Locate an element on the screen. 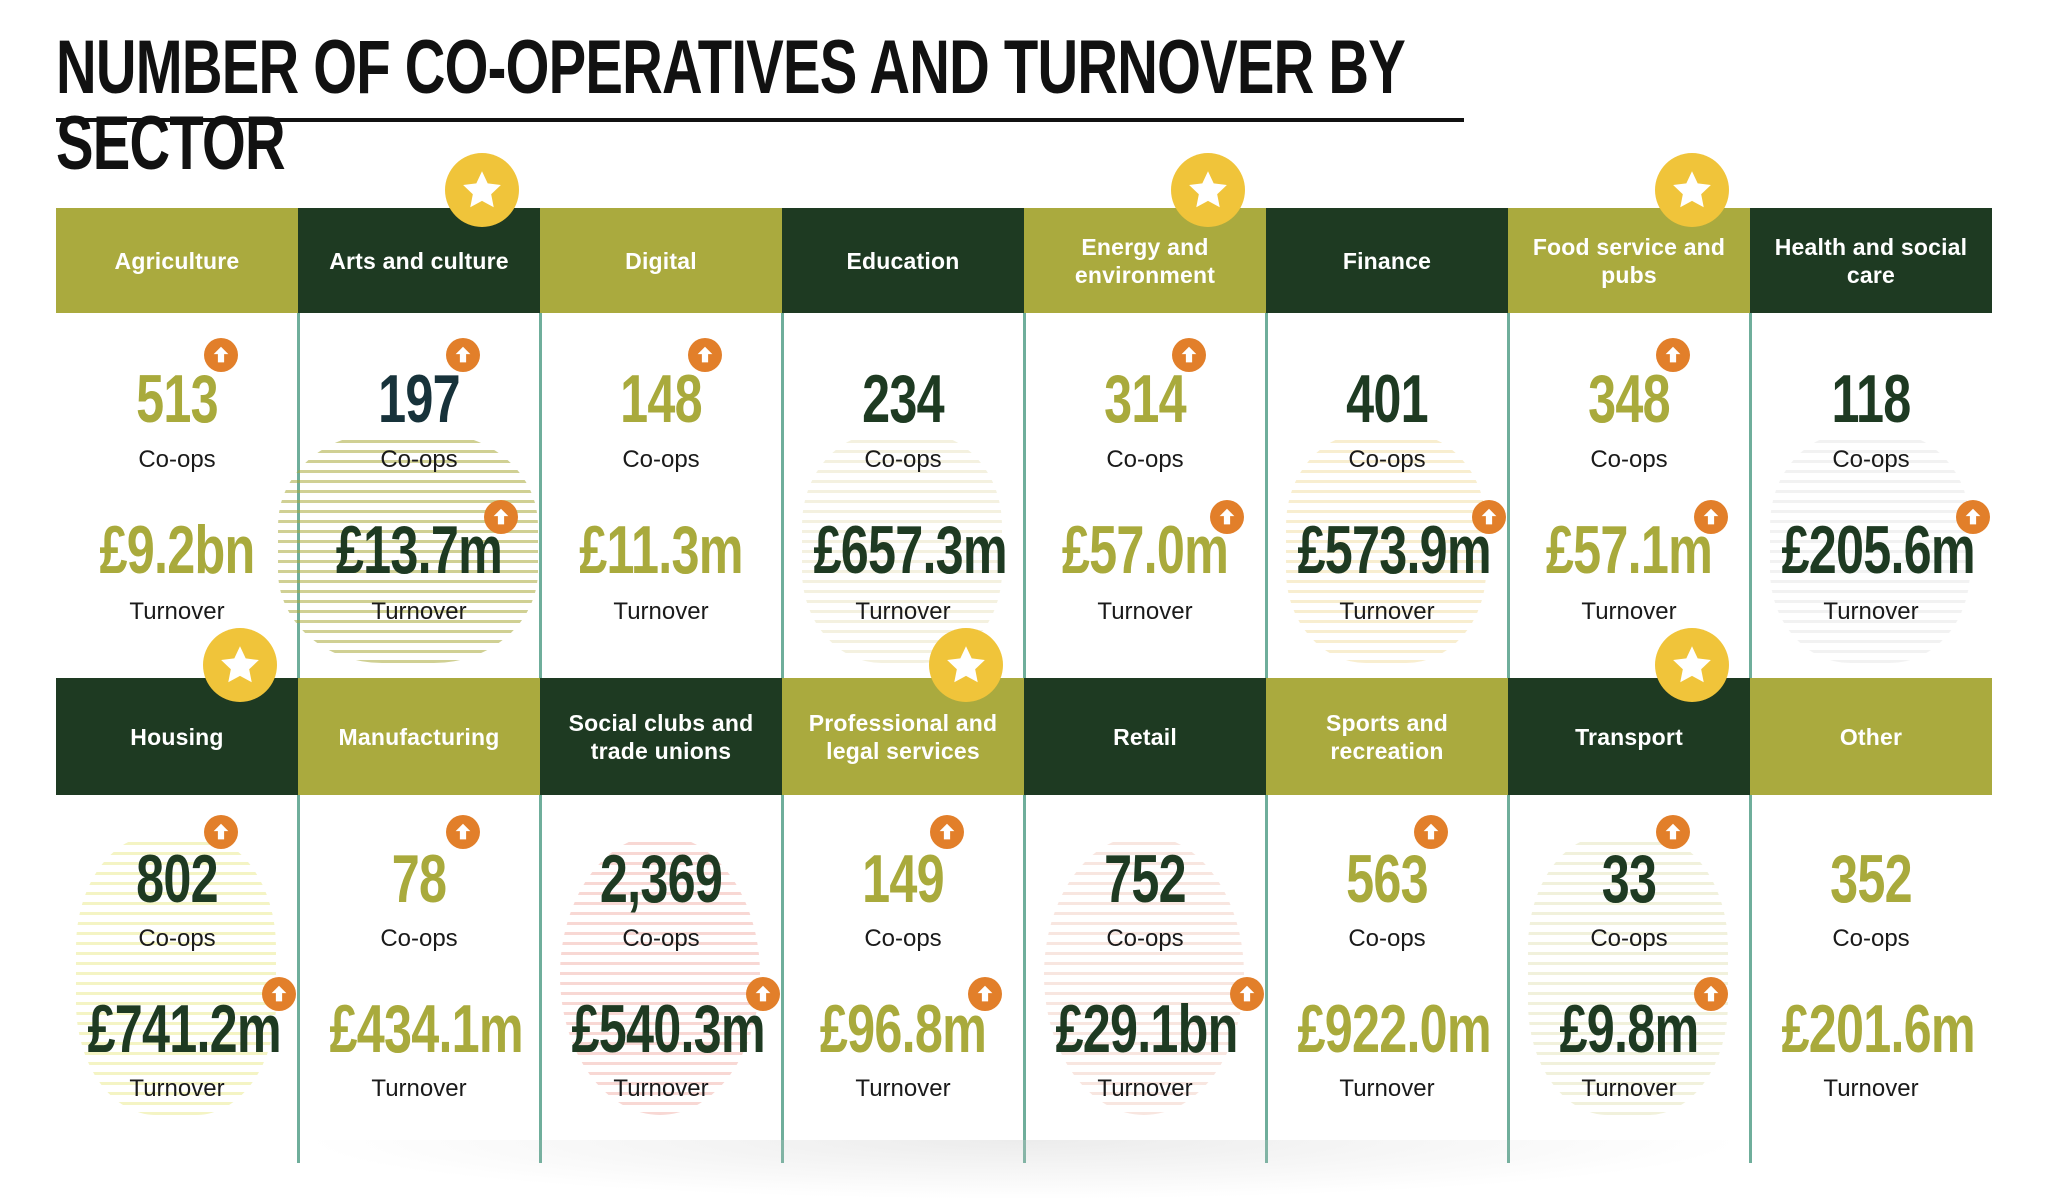 This screenshot has height=1200, width=2048. sector-header: Transport is located at coordinates (1629, 736).